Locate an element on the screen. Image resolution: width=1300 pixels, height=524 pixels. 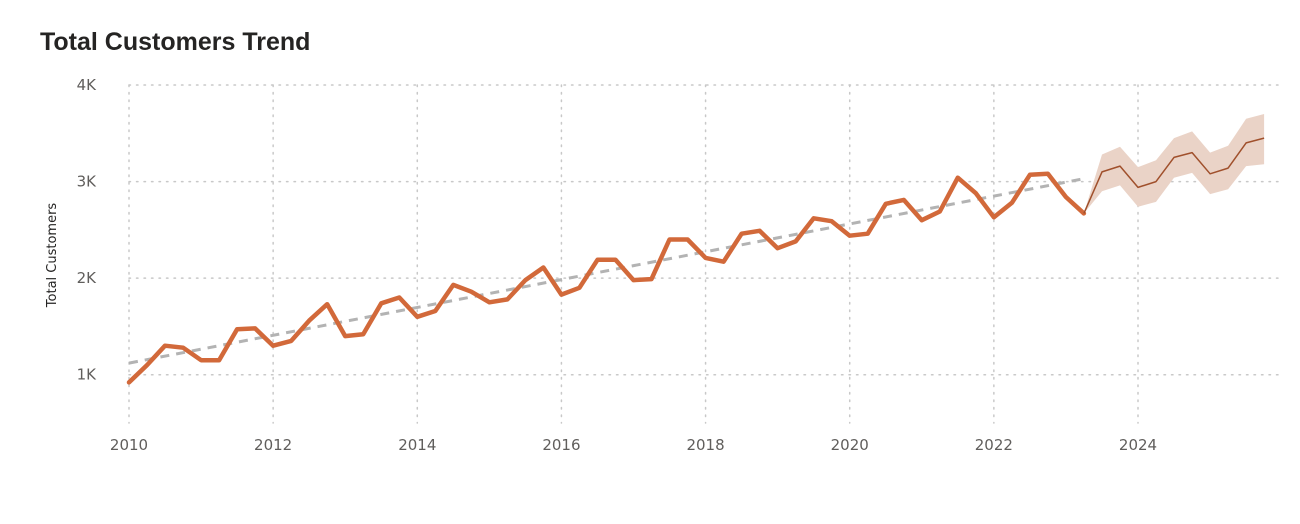
forecast-confidence-band is located at coordinates (1174, 164).